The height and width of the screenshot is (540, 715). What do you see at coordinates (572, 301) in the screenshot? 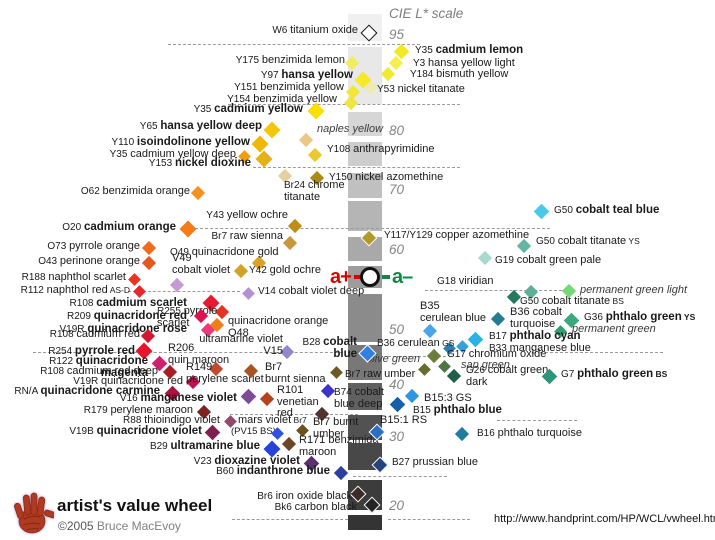
I see `g50-cobalt-titanate-label: G50 cobalt titanate BS` at bounding box center [572, 301].